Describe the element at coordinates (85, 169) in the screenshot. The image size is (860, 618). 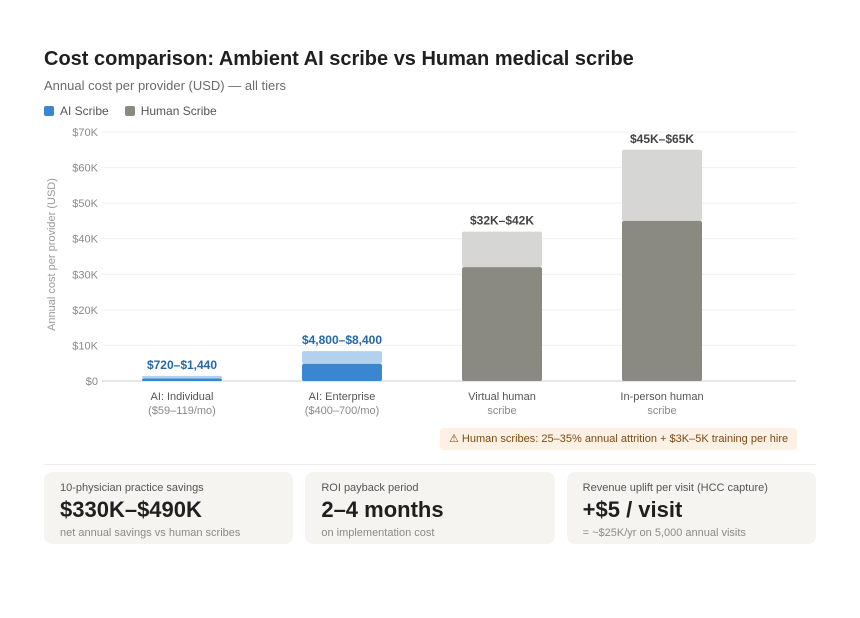
I see `y-tick-label: $60K` at that location.